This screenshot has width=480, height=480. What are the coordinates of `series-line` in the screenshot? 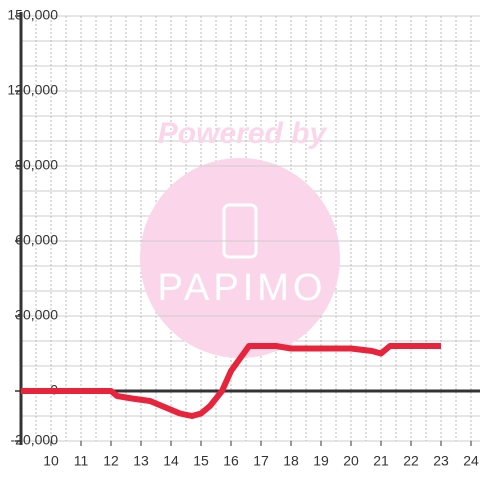 It's located at (231, 381).